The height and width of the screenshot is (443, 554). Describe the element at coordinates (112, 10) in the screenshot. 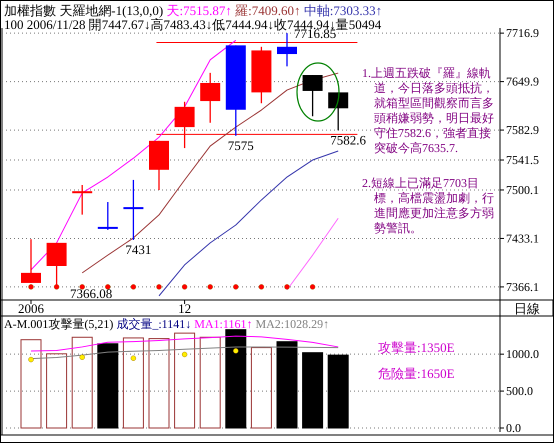

I see `chart-subtitle: 天羅地網-1(13,0,0)` at that location.